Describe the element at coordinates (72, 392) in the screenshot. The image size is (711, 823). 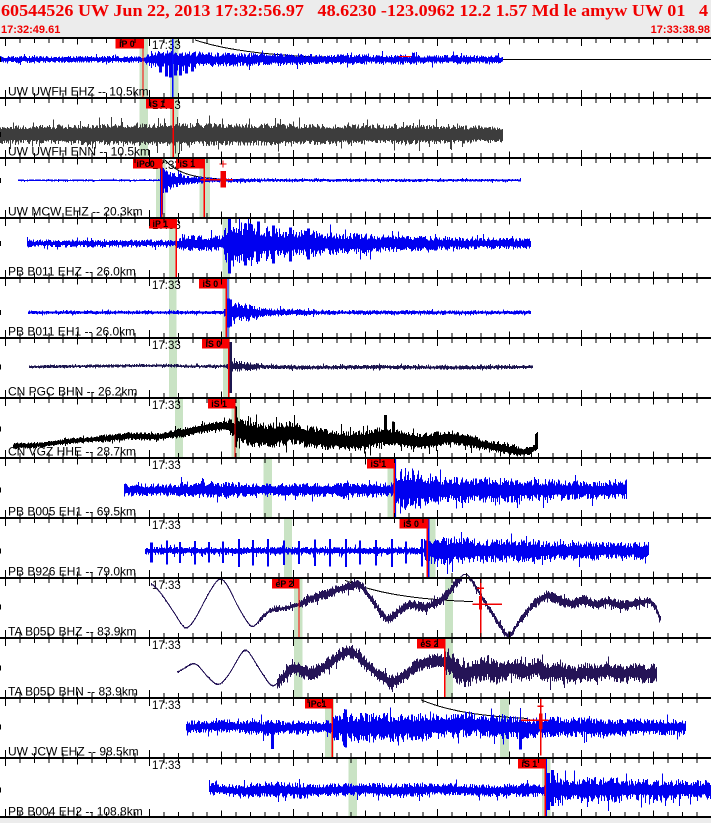
I see `svg-text: CN PGC BHN -- 26.2km` at that location.